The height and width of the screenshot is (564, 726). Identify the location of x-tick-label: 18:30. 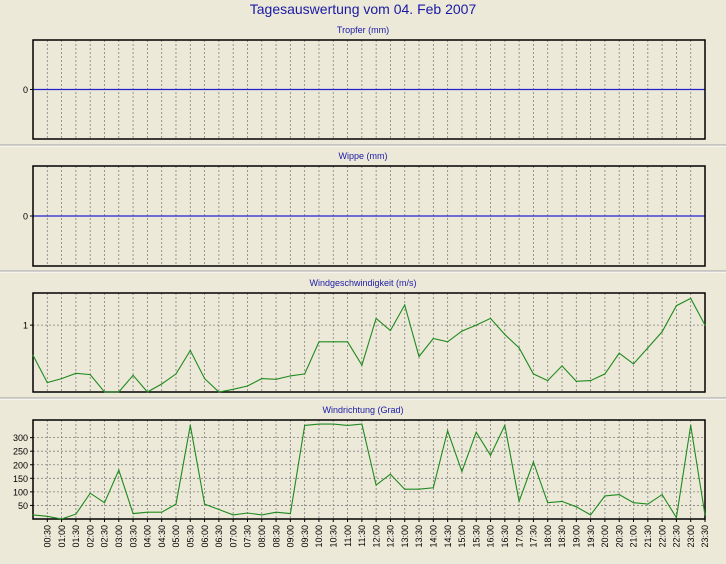
(562, 536).